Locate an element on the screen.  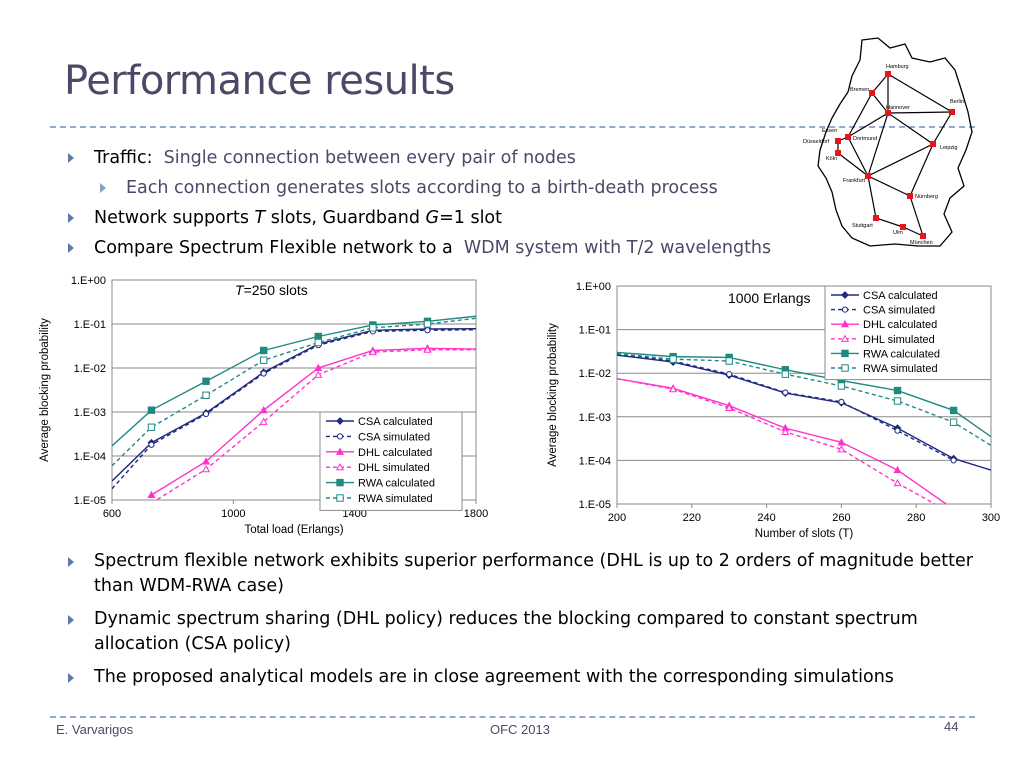
city-nuernberg: Nürnberg is located at coordinates (926, 197).